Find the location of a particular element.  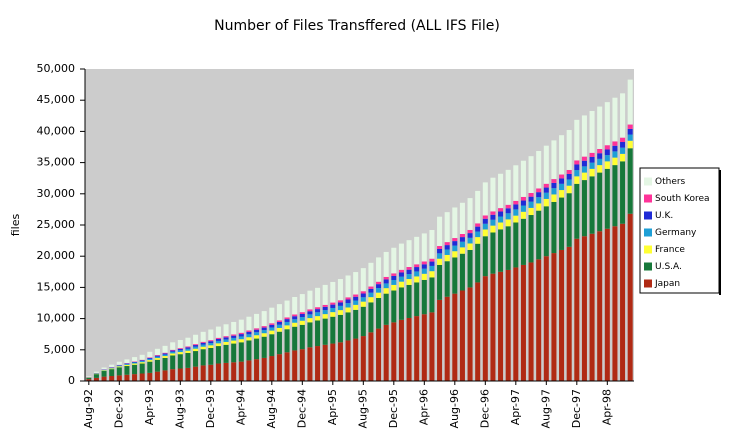

x-tick-label: Dec-96 is located at coordinates (484, 408).